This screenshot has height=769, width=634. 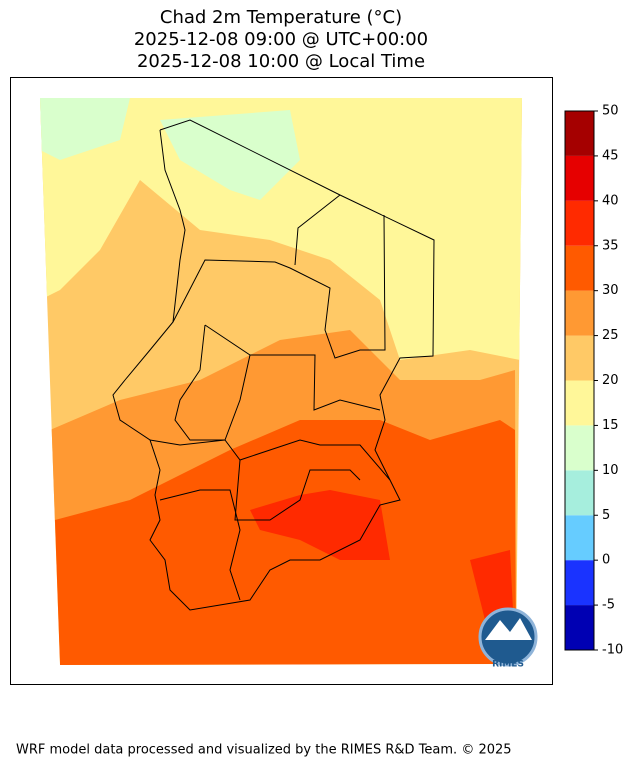 I want to click on colorbar: -10 -5 0 5 10 15 20 25 30 35 40 45 50, so click(x=593, y=381).